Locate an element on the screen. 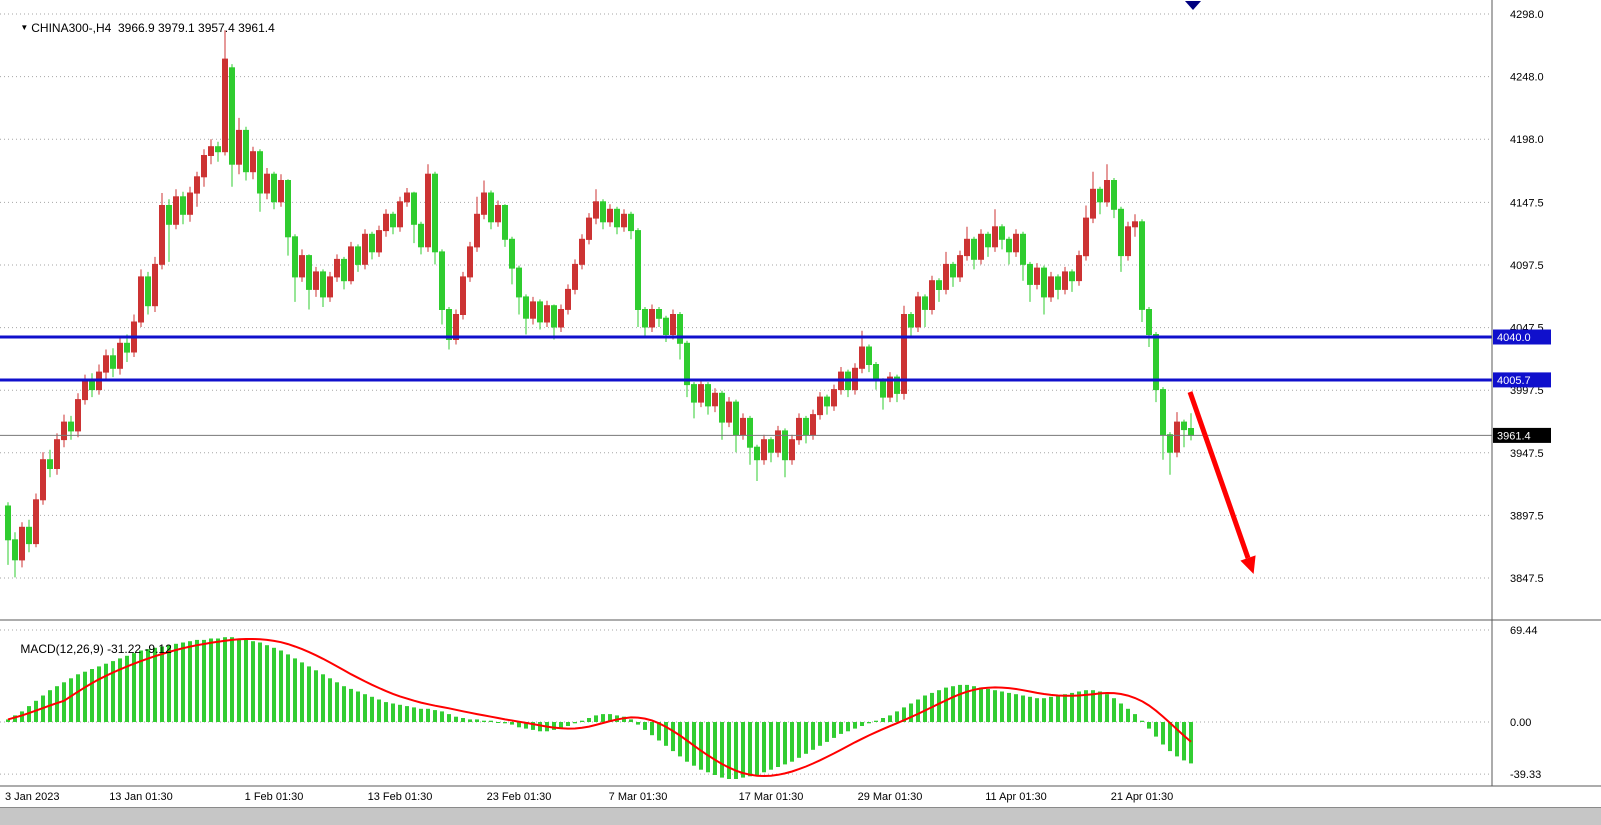  svg-text: 4198.0 is located at coordinates (1527, 140).